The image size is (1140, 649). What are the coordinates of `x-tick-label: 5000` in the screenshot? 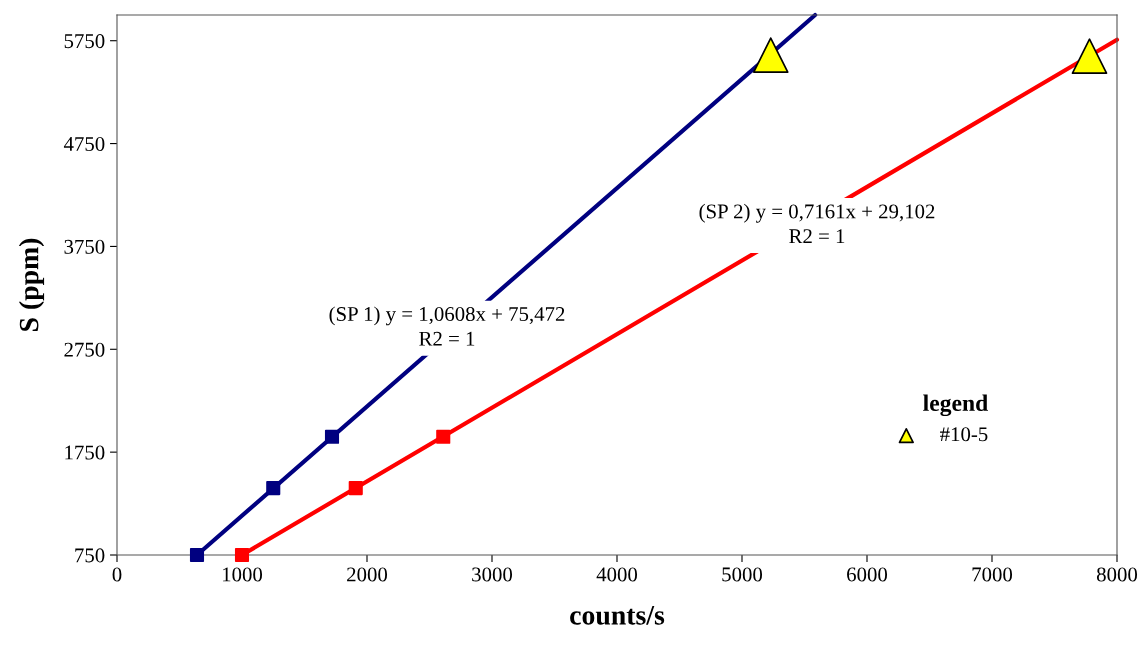 It's located at (742, 574).